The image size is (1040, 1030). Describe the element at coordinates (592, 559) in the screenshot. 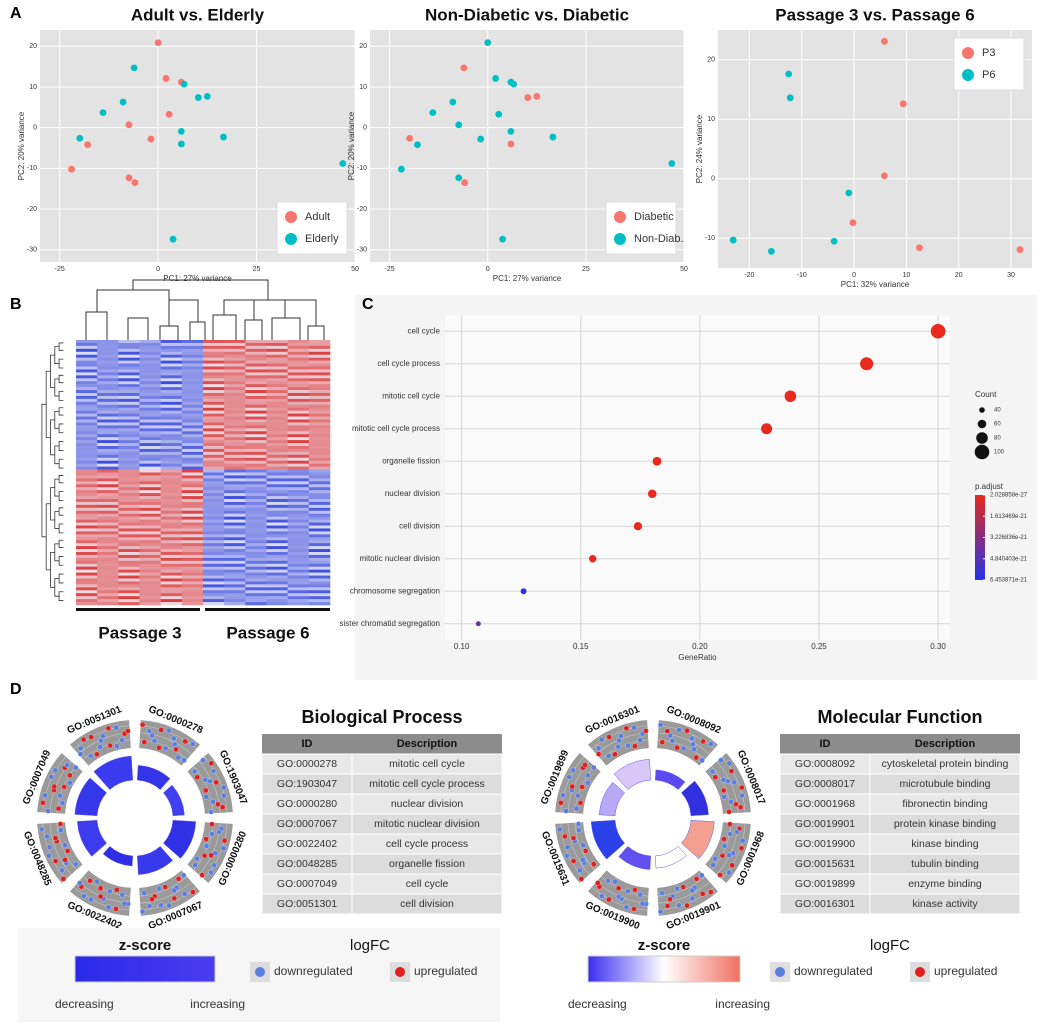

I see `dot` at that location.